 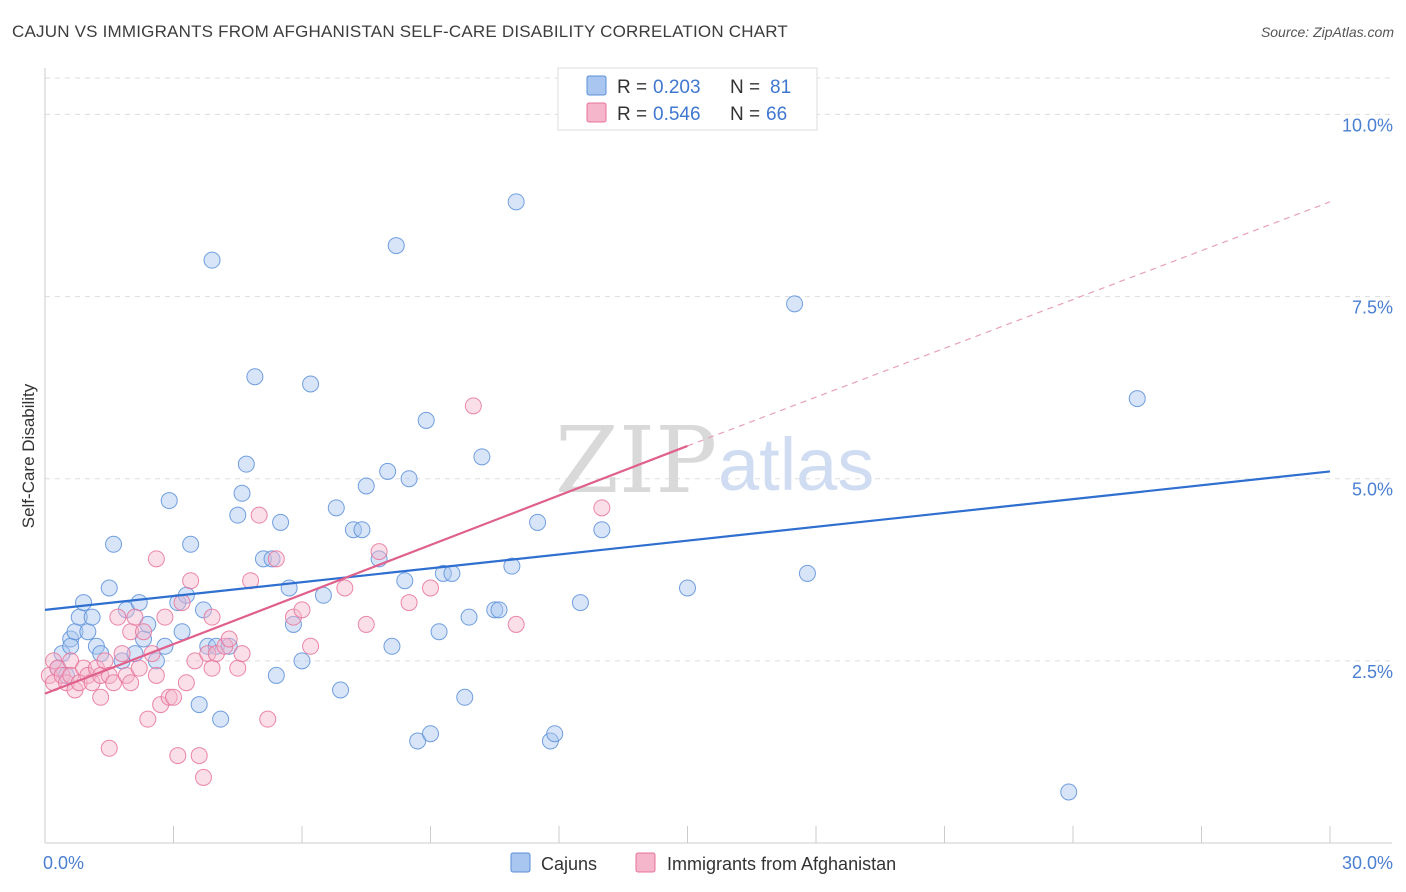 I want to click on legend-r-value-0: 0.203, so click(x=677, y=87).